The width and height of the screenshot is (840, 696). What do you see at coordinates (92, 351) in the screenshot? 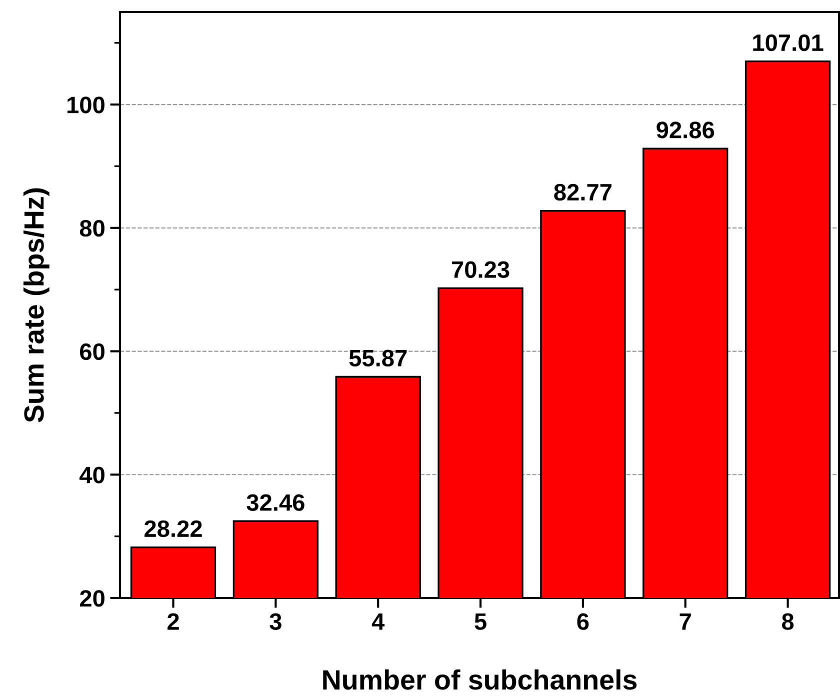
I see `y-tick-label: 60` at bounding box center [92, 351].